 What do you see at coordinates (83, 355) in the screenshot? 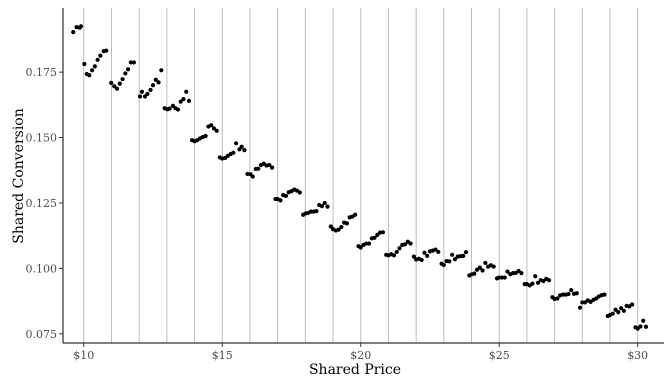
I see `x-tick-label: $10` at bounding box center [83, 355].